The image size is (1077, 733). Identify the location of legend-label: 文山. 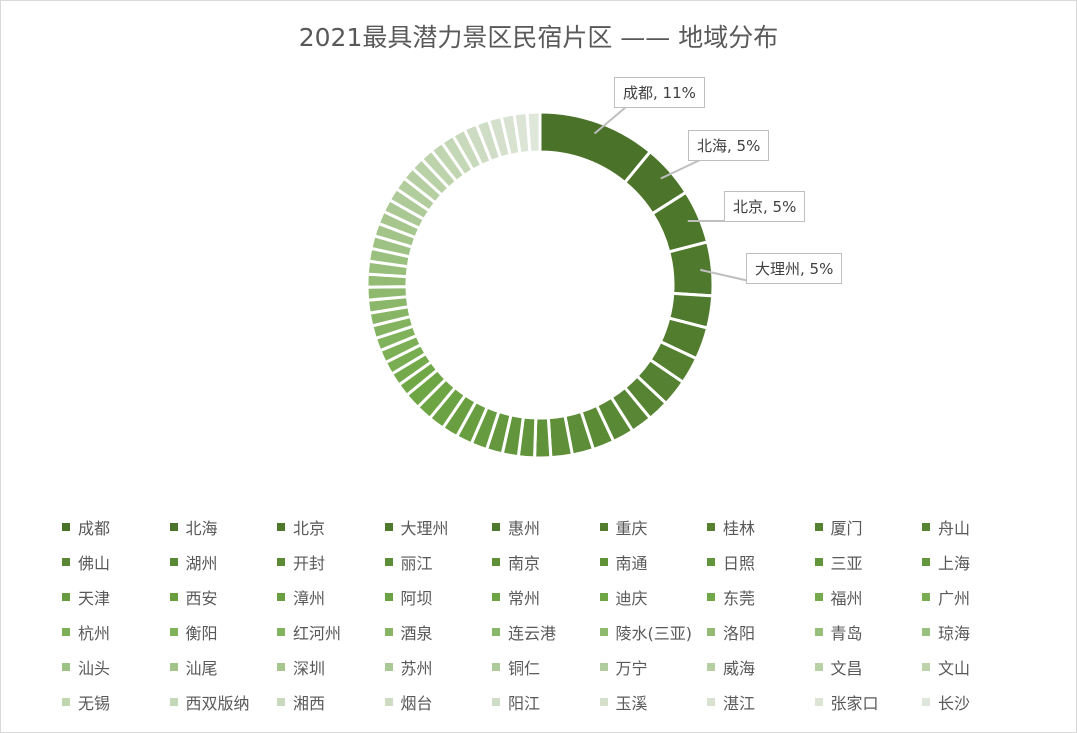
(954, 668).